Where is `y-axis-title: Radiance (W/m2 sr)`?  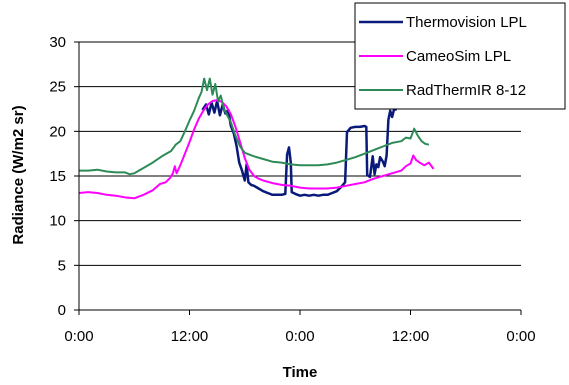
y-axis-title: Radiance (W/m2 sr) is located at coordinates (18, 174).